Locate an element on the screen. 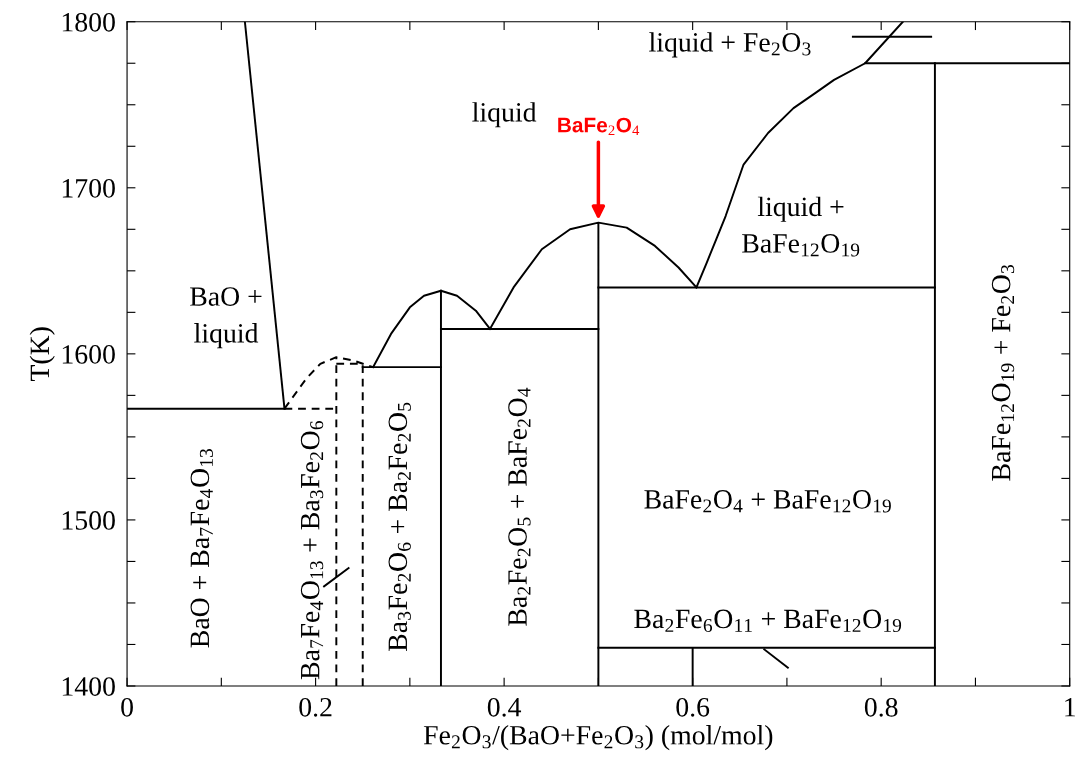 The height and width of the screenshot is (776, 1086). annotation: BaO + liquid is located at coordinates (226, 318).